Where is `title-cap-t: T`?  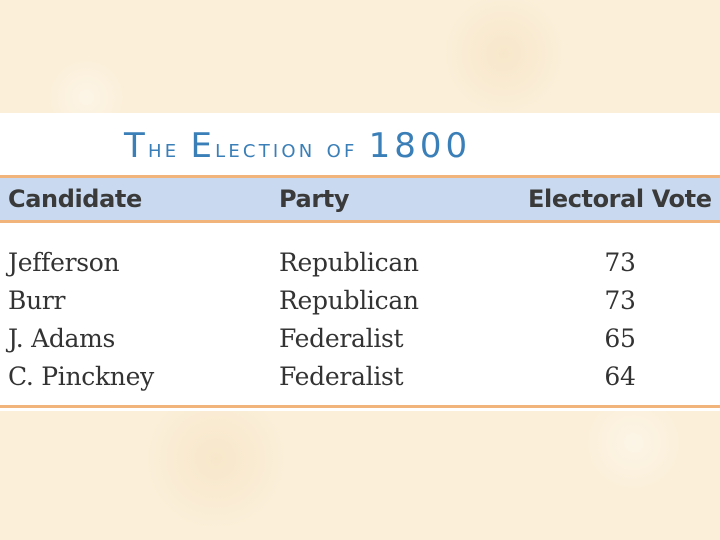
title-cap-t: T is located at coordinates (136, 146).